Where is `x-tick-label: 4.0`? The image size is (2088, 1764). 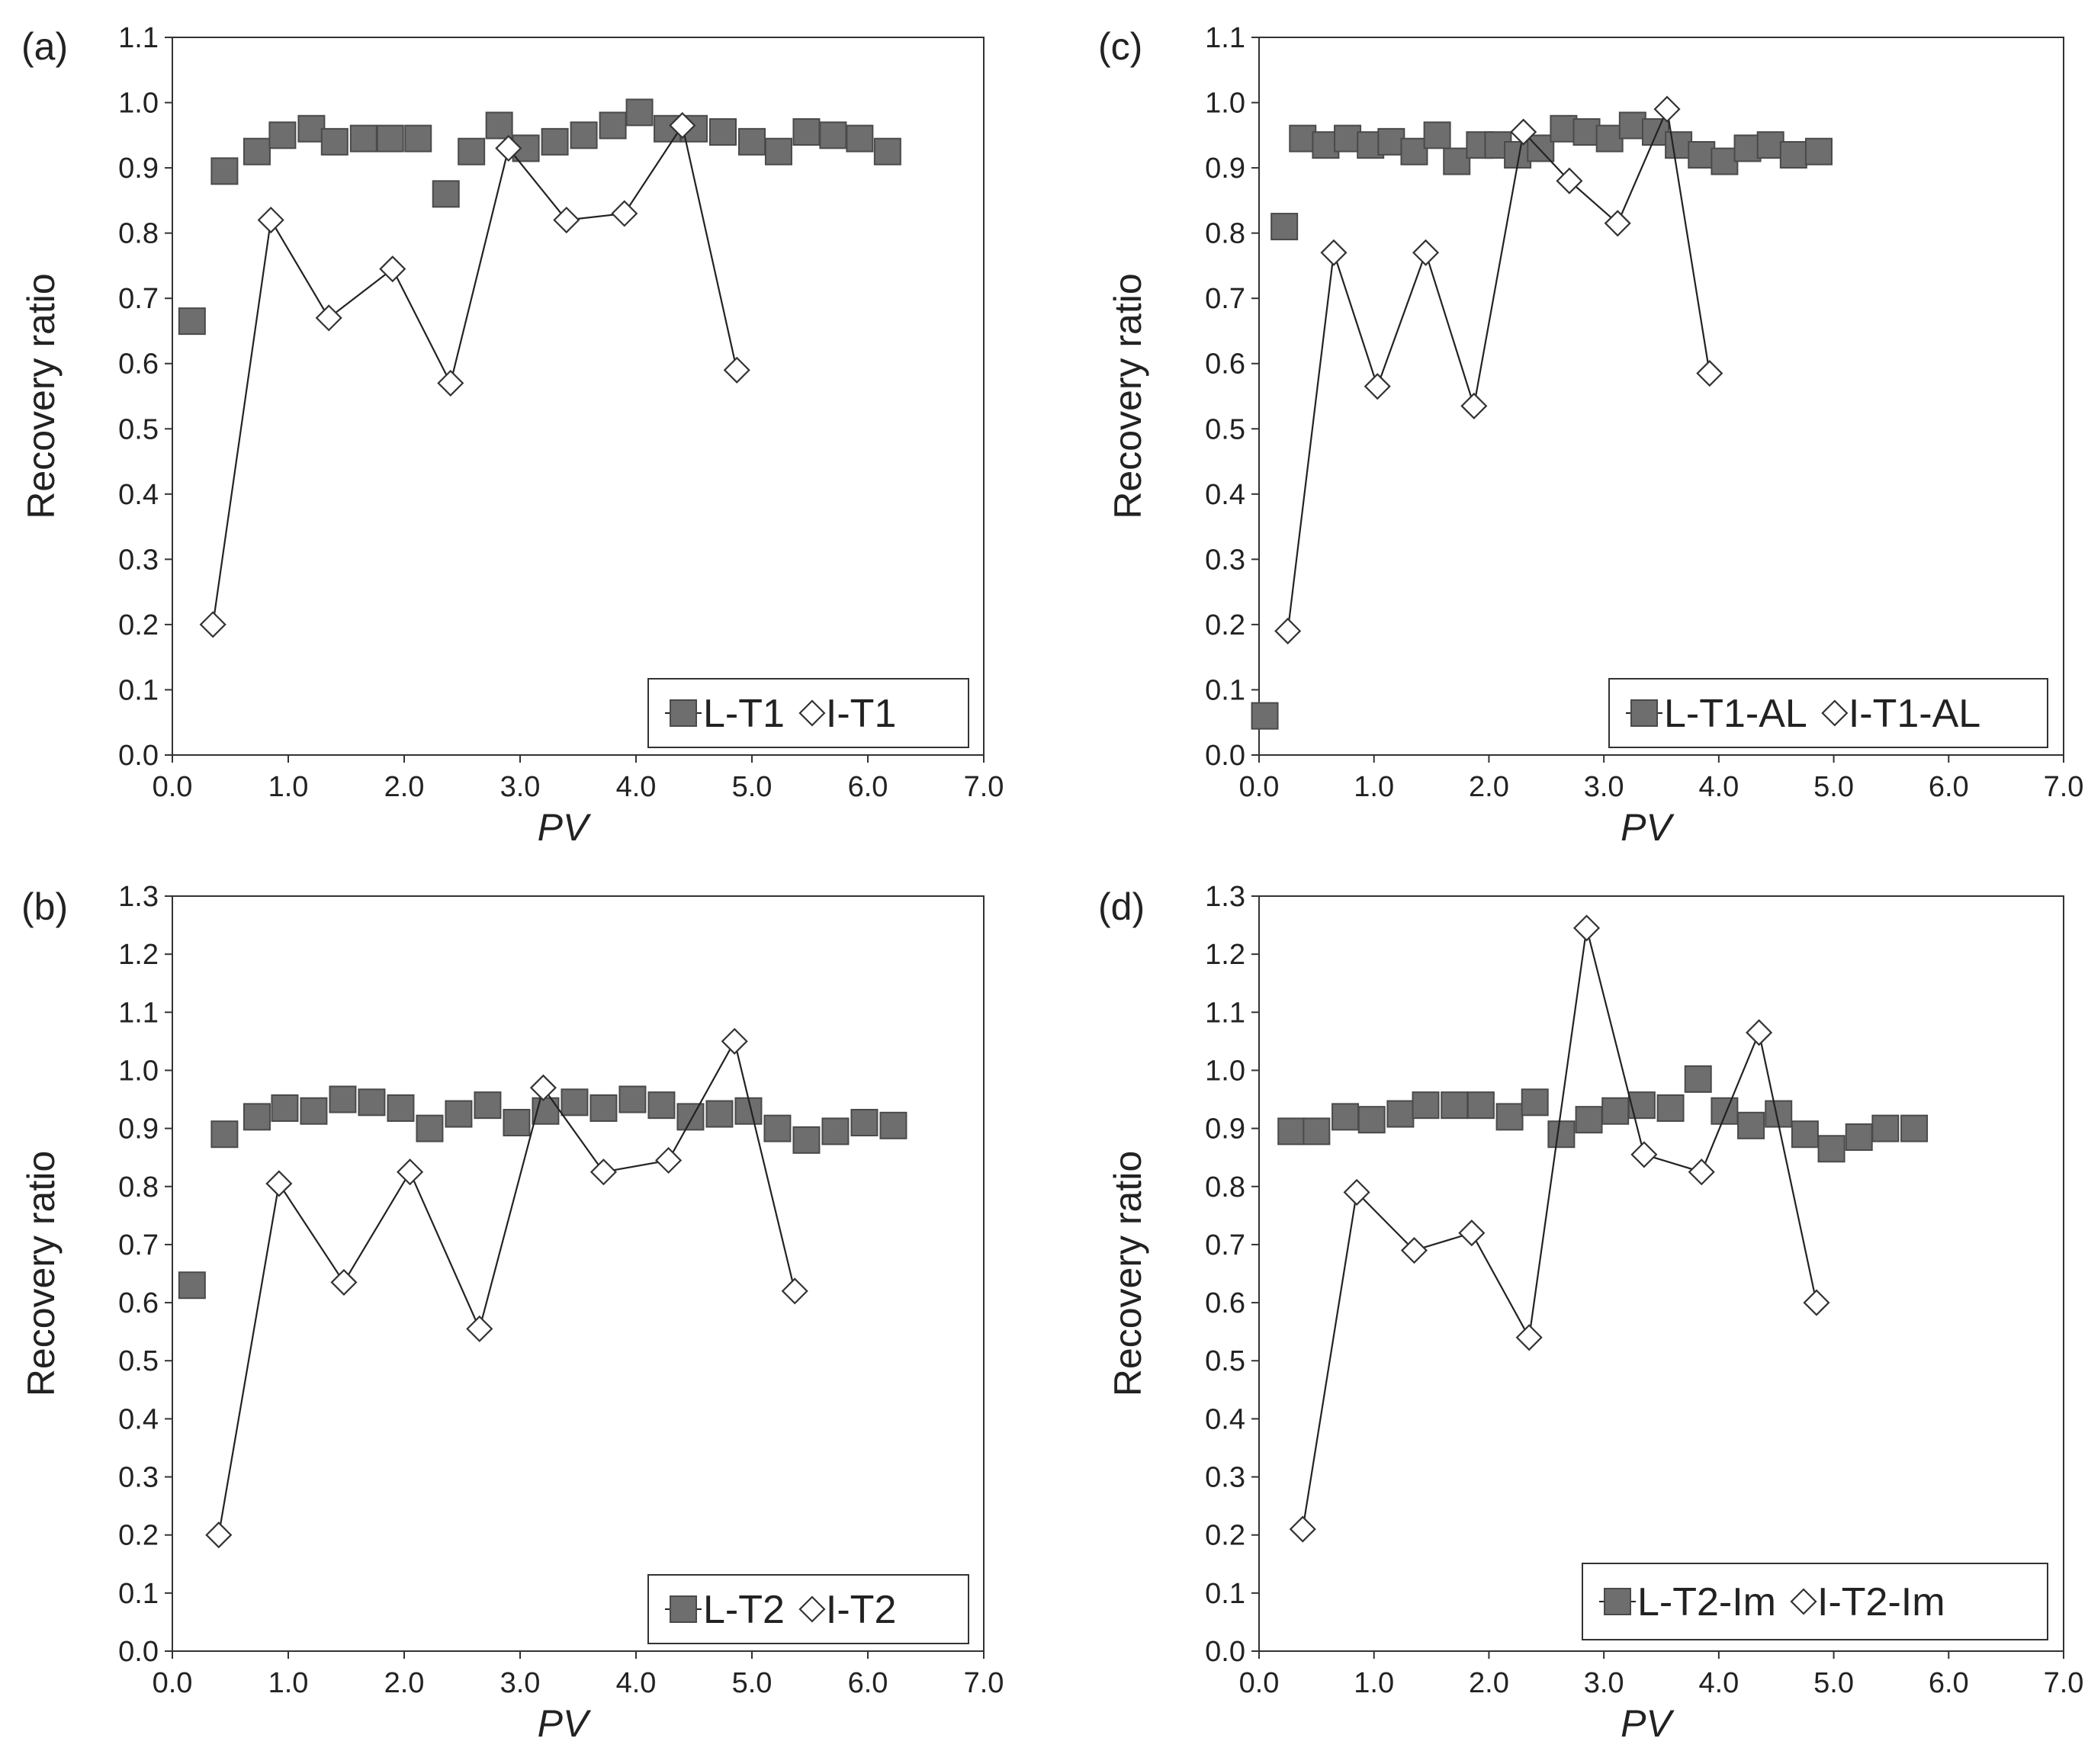 x-tick-label: 4.0 is located at coordinates (1718, 787).